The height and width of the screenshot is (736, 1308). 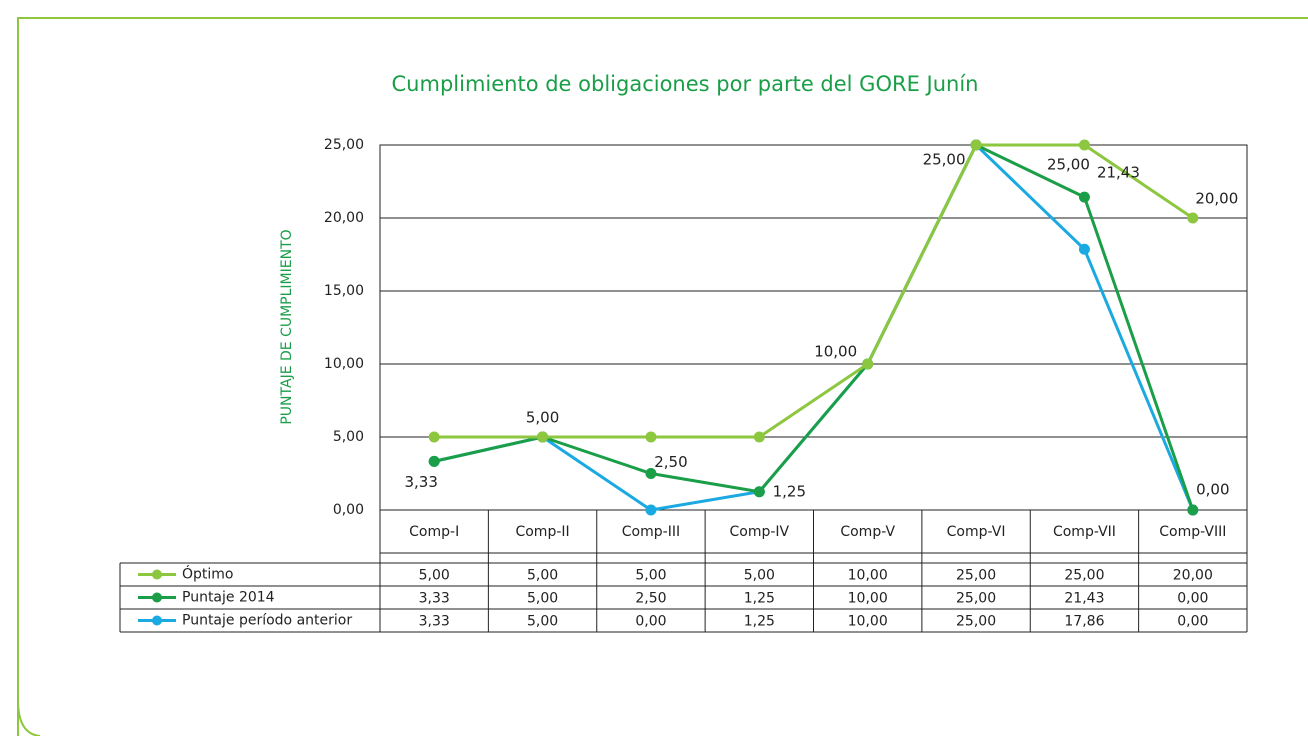 I want to click on frame-corner, so click(x=29, y=717).